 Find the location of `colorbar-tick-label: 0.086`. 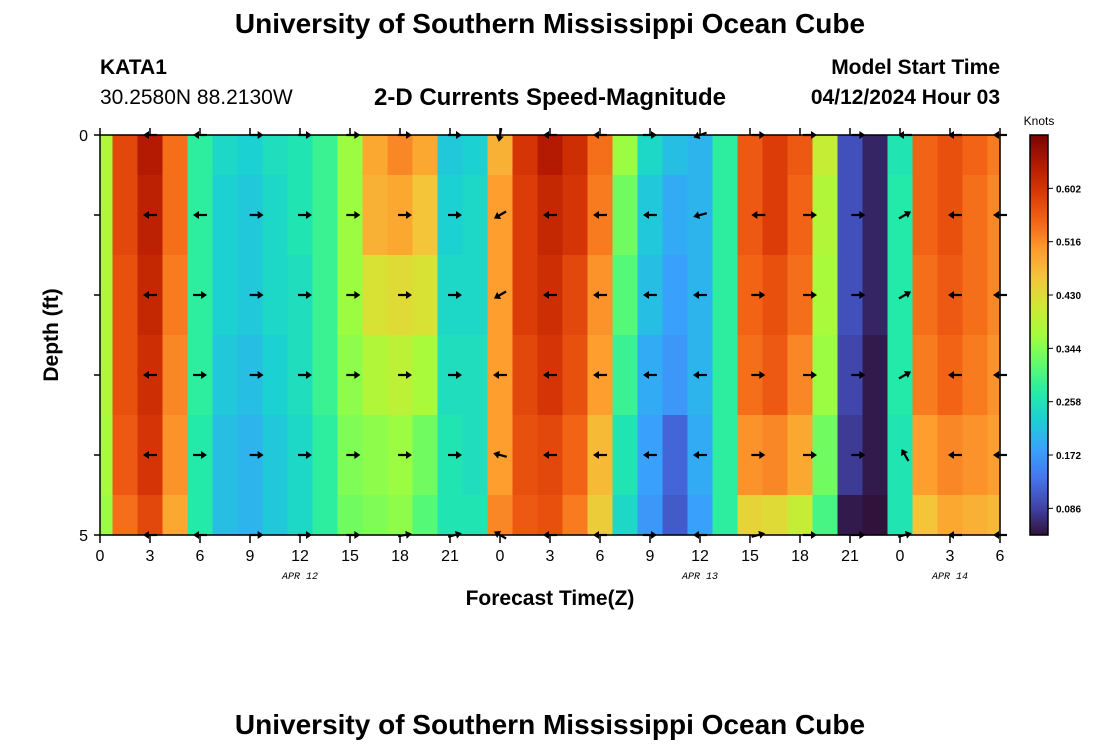

colorbar-tick-label: 0.086 is located at coordinates (1068, 509).